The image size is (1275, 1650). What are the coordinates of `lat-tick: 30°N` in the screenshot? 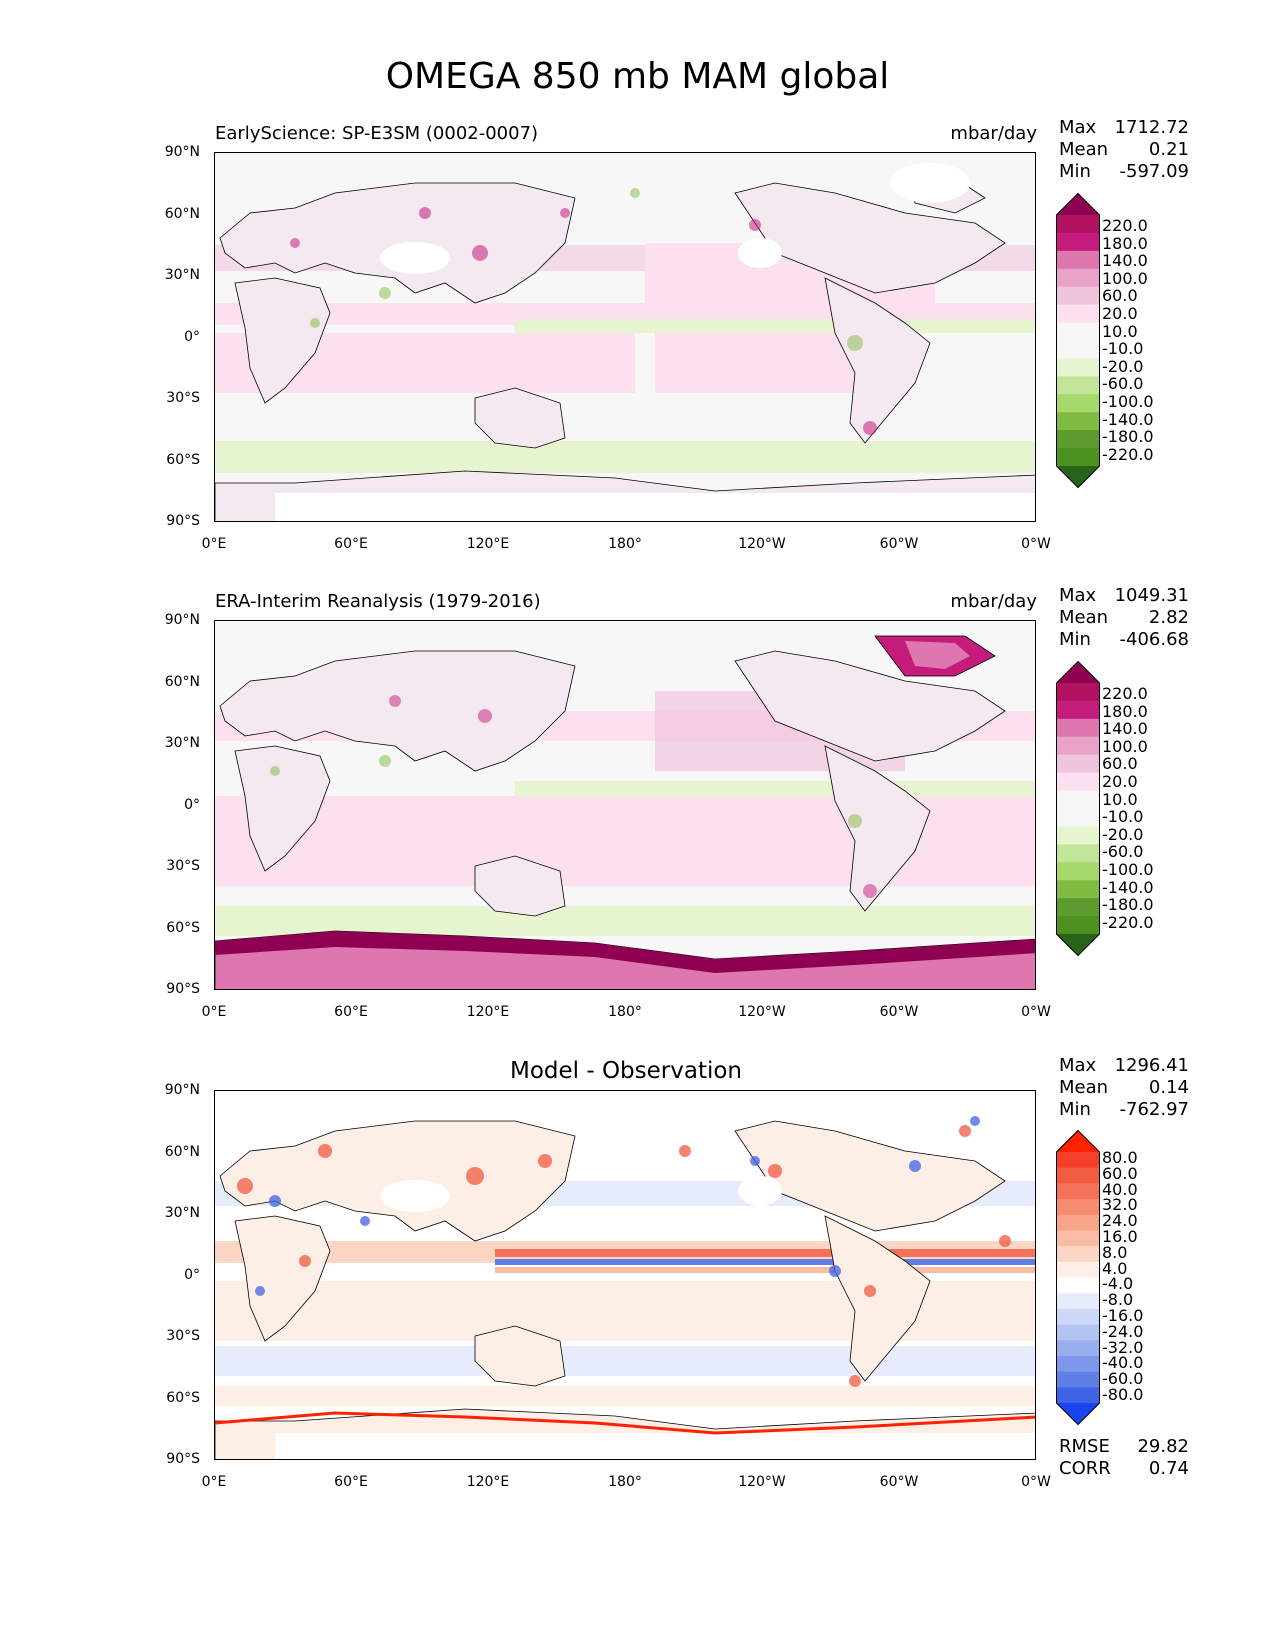 It's located at (182, 743).